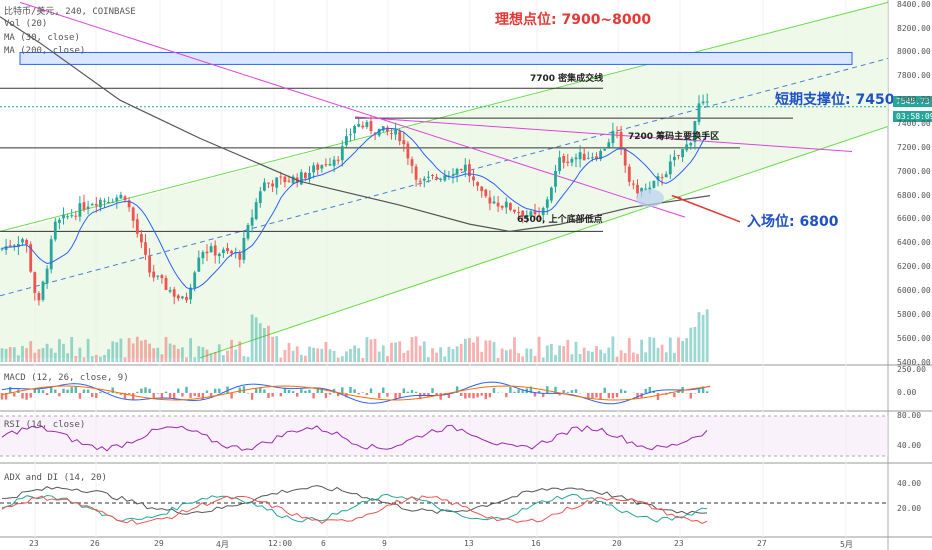 This screenshot has width=932, height=550. Describe the element at coordinates (914, 28) in the screenshot. I see `price-tick-label: 8200.00` at that location.